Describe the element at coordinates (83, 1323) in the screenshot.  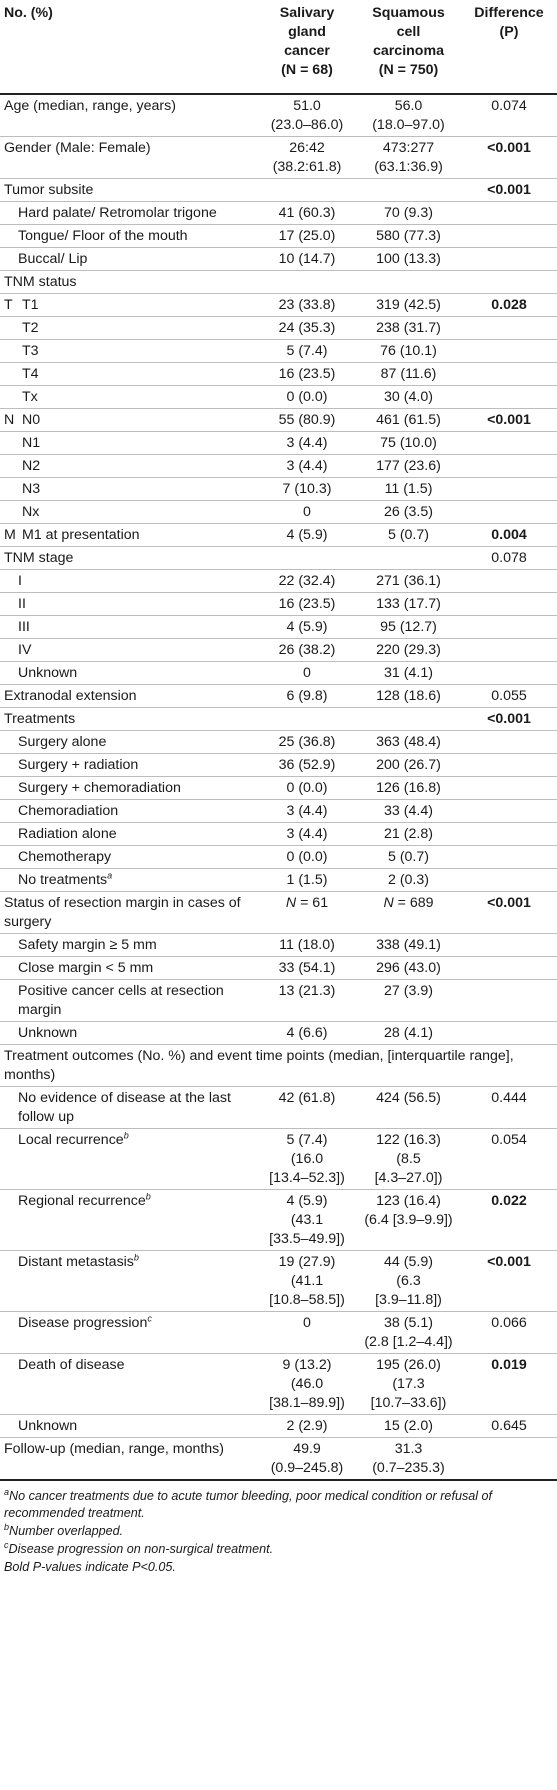
I see `row-label-text: Disease progression` at that location.